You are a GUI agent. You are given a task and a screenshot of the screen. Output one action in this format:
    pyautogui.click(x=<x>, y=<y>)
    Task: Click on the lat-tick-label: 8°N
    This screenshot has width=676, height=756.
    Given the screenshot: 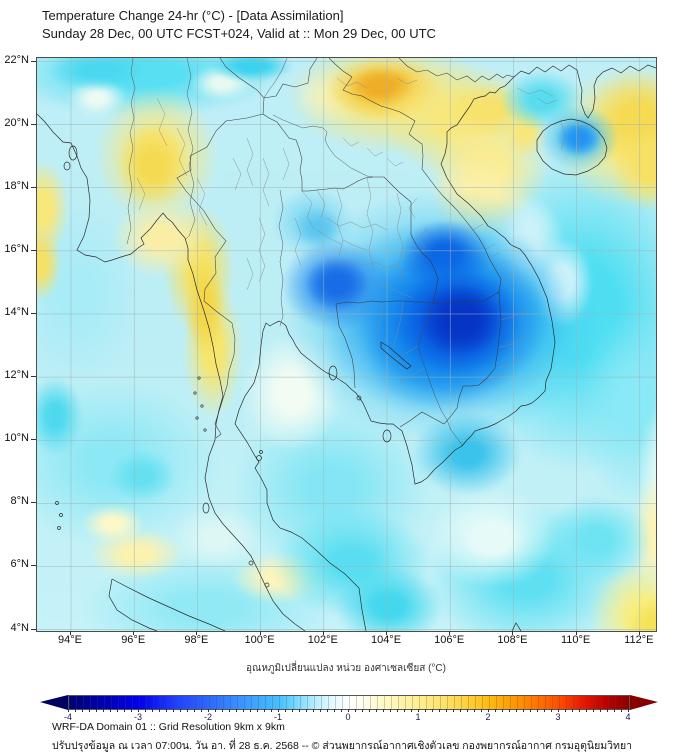 What is the action you would take?
    pyautogui.click(x=19, y=501)
    